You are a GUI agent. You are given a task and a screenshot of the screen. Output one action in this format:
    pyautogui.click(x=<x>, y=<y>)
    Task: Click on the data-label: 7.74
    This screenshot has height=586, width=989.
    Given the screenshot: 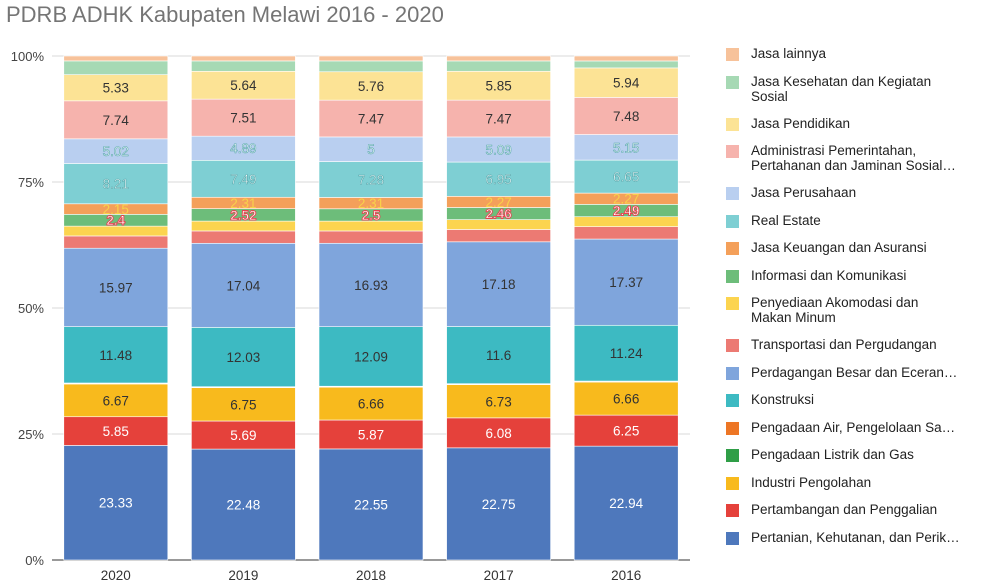 What is the action you would take?
    pyautogui.click(x=116, y=120)
    